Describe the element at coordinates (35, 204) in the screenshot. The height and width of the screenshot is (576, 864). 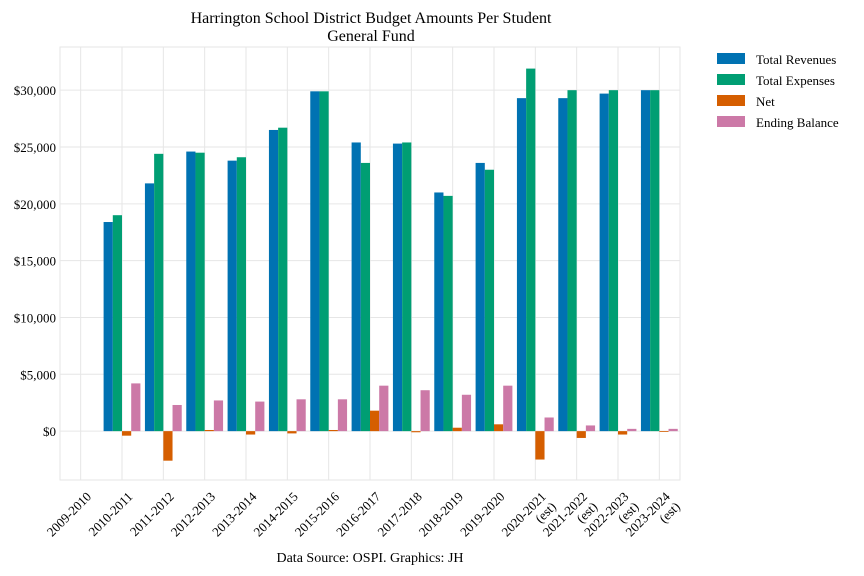
I see `y-tick-label: $20,000` at that location.